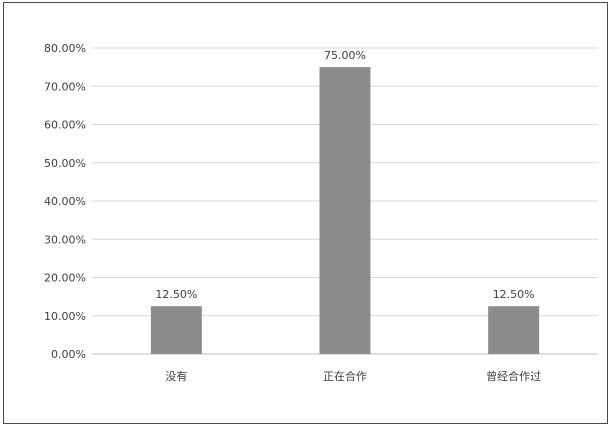 Image resolution: width=616 pixels, height=424 pixels. Describe the element at coordinates (65, 316) in the screenshot. I see `y-tick-label: 10.00%` at that location.